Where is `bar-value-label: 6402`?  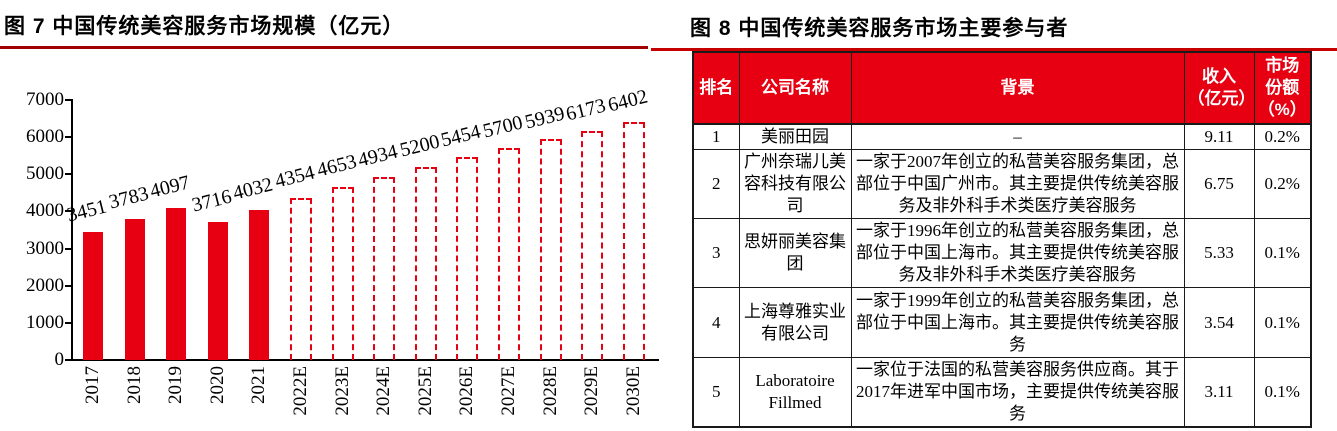 bar-value-label: 6402 is located at coordinates (627, 101).